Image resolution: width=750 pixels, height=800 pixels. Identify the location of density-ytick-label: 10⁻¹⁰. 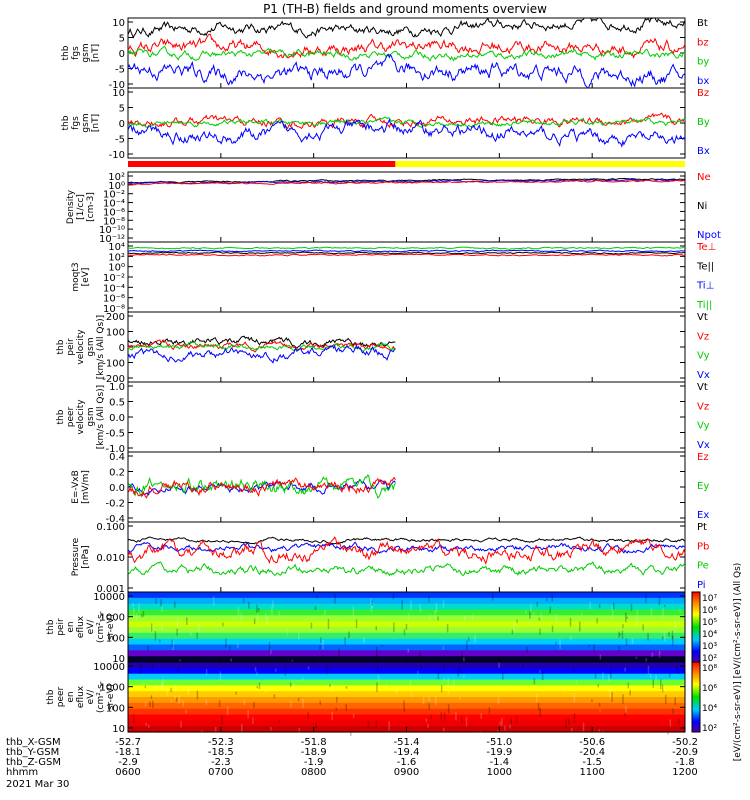
(112, 230).